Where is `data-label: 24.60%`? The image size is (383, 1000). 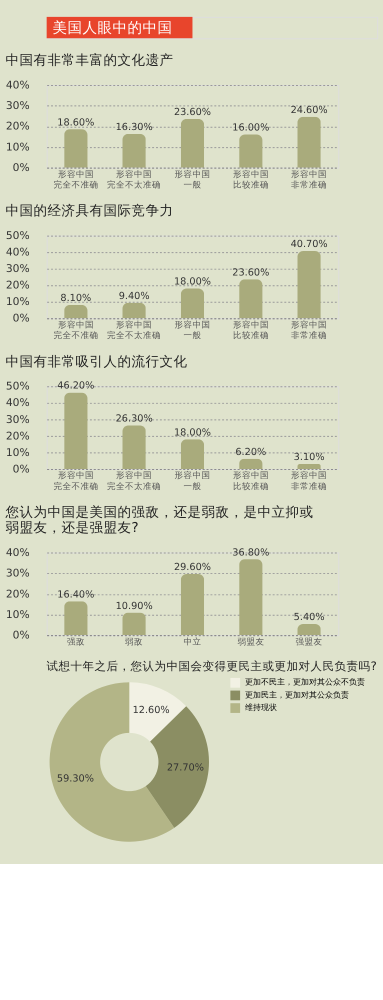
data-label: 24.60% is located at coordinates (309, 110).